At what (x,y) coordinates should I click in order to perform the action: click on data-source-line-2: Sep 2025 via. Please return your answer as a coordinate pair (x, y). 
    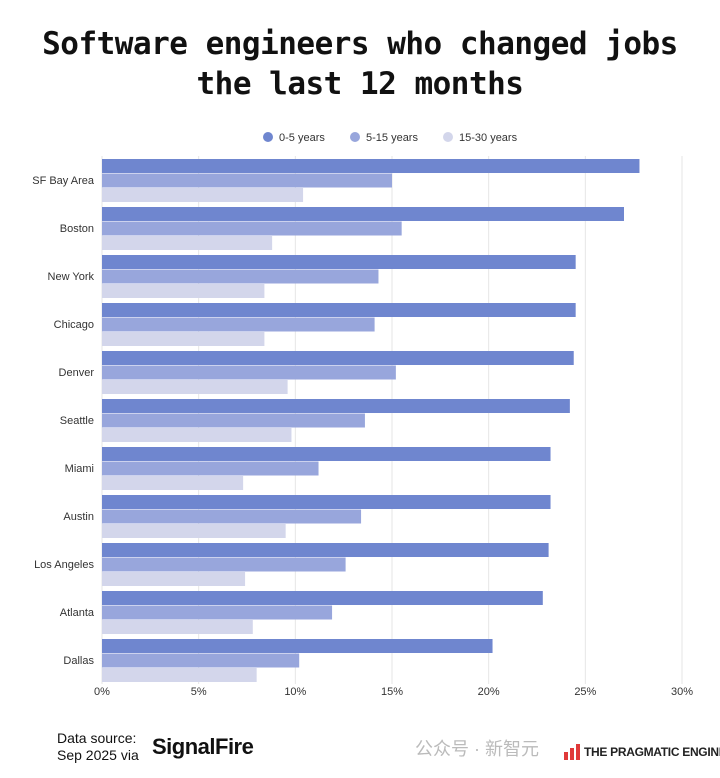
    Looking at the image, I should click on (98, 755).